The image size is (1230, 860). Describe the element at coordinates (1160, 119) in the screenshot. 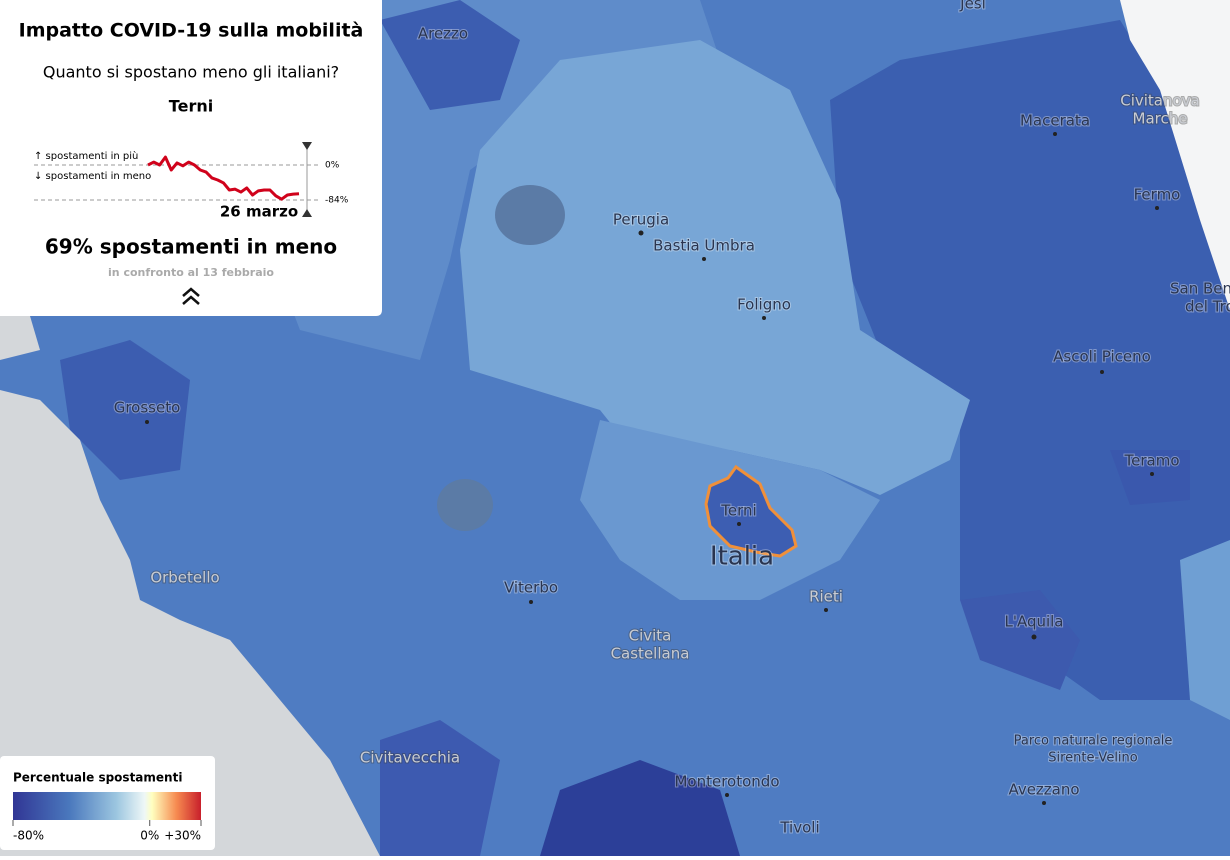

I see `place-label: Marche` at that location.